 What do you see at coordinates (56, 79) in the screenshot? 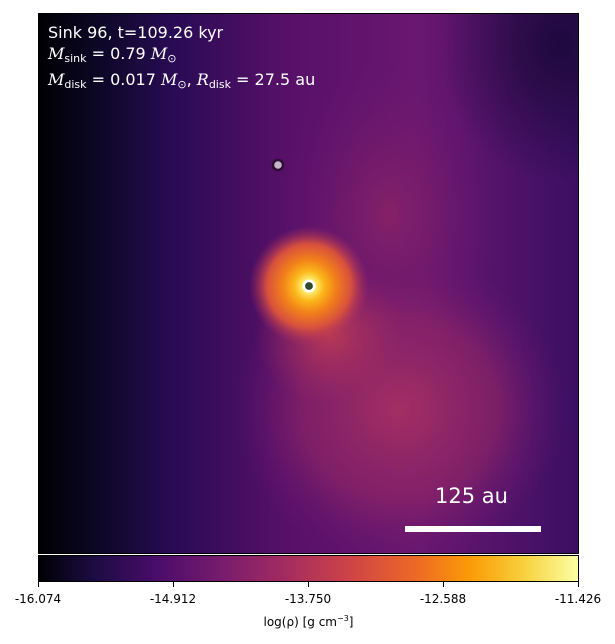
I see `mdisk-symbol: M` at bounding box center [56, 79].